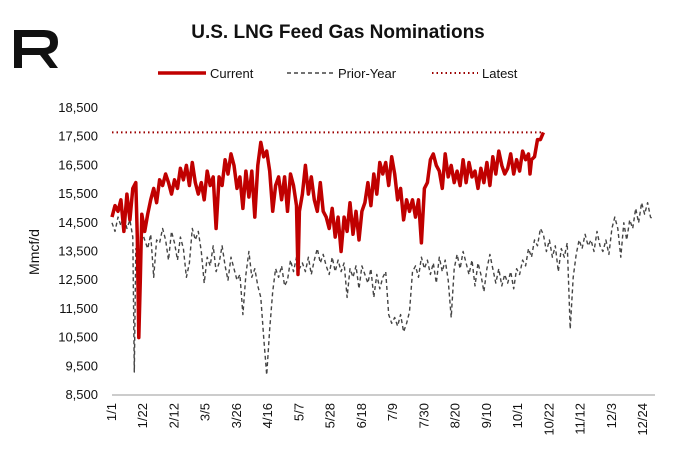 This screenshot has width=675, height=458. Describe the element at coordinates (338, 32) in the screenshot. I see `chart-title: U.S. LNG Feed Gas Nominations` at that location.